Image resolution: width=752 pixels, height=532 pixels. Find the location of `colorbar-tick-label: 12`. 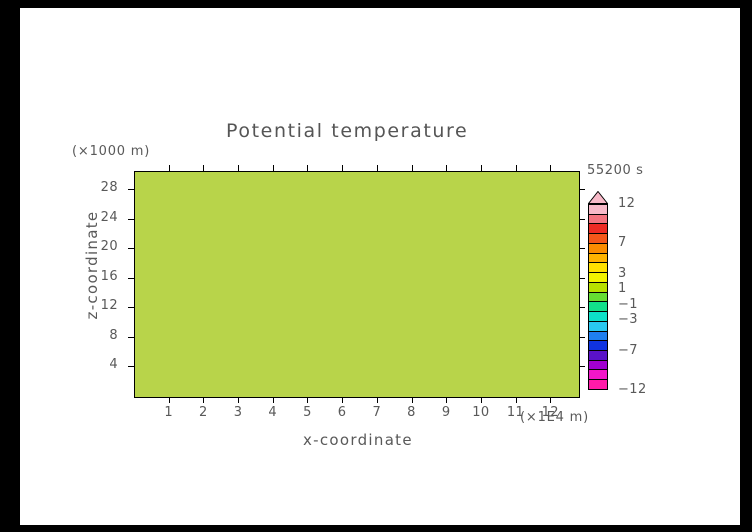

colorbar-tick-label: 12 is located at coordinates (627, 203).